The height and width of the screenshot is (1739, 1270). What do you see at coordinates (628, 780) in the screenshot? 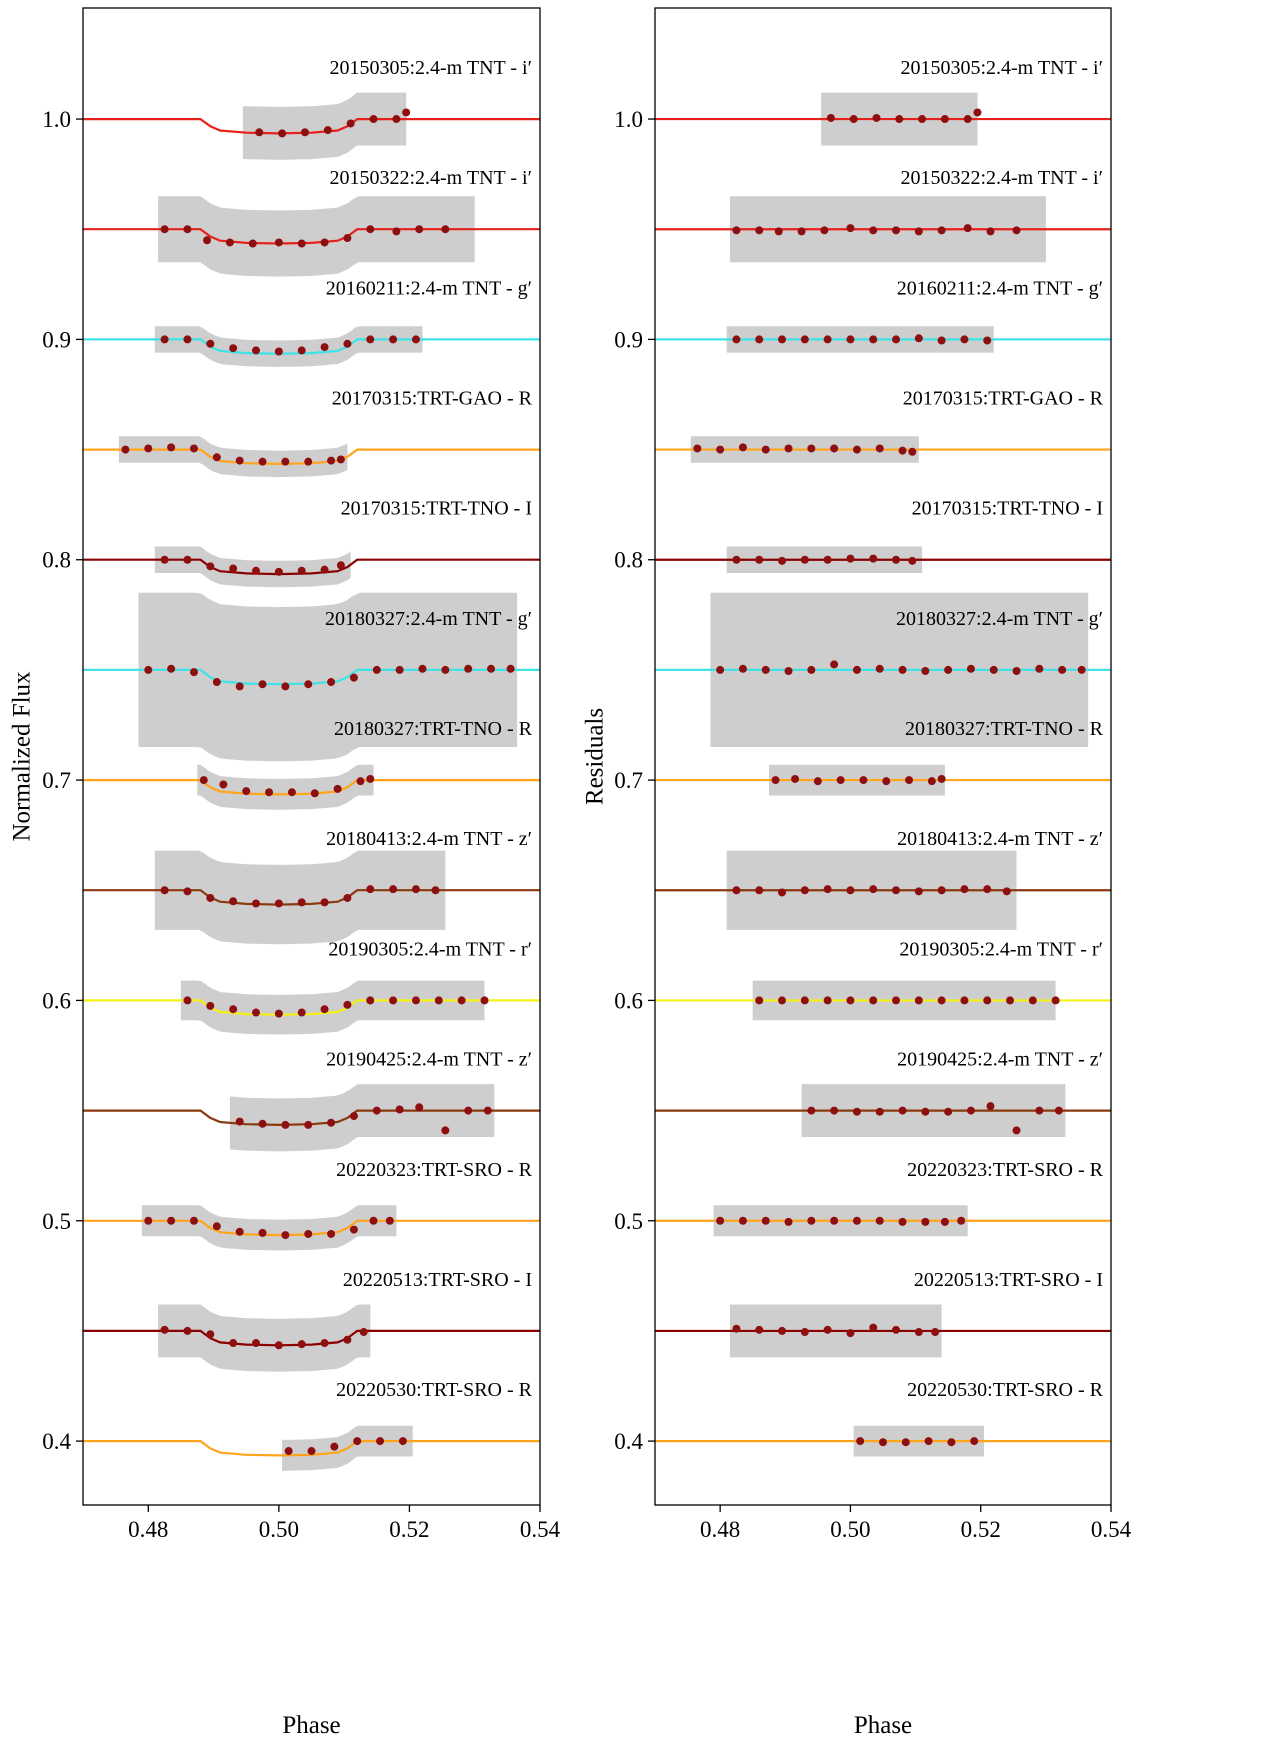
I see `y-tick-label: 0.7` at bounding box center [628, 780].